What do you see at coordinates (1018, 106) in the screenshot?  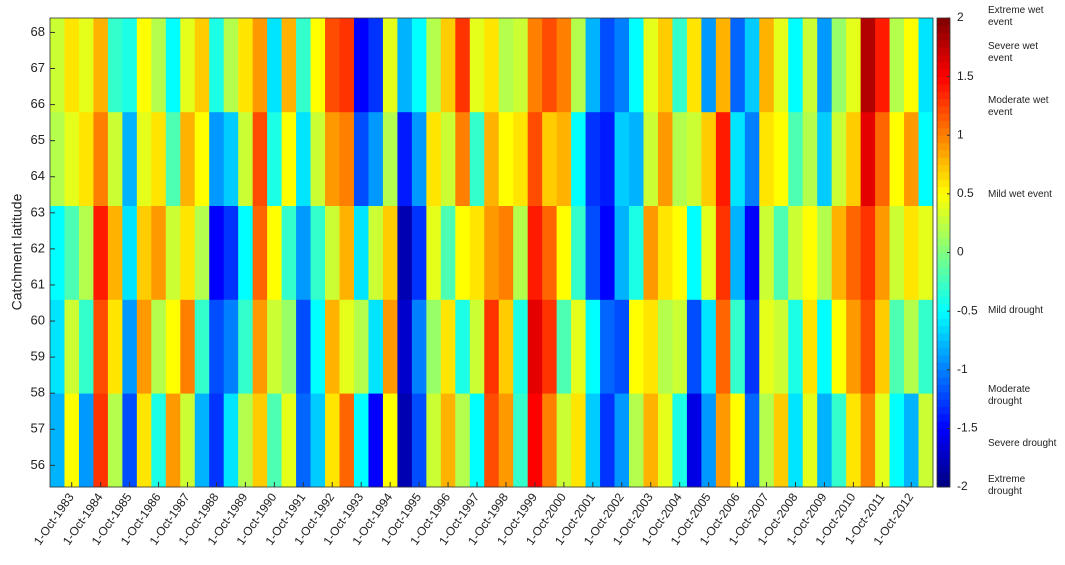 I see `colorbar-category: Moderate wet event` at bounding box center [1018, 106].